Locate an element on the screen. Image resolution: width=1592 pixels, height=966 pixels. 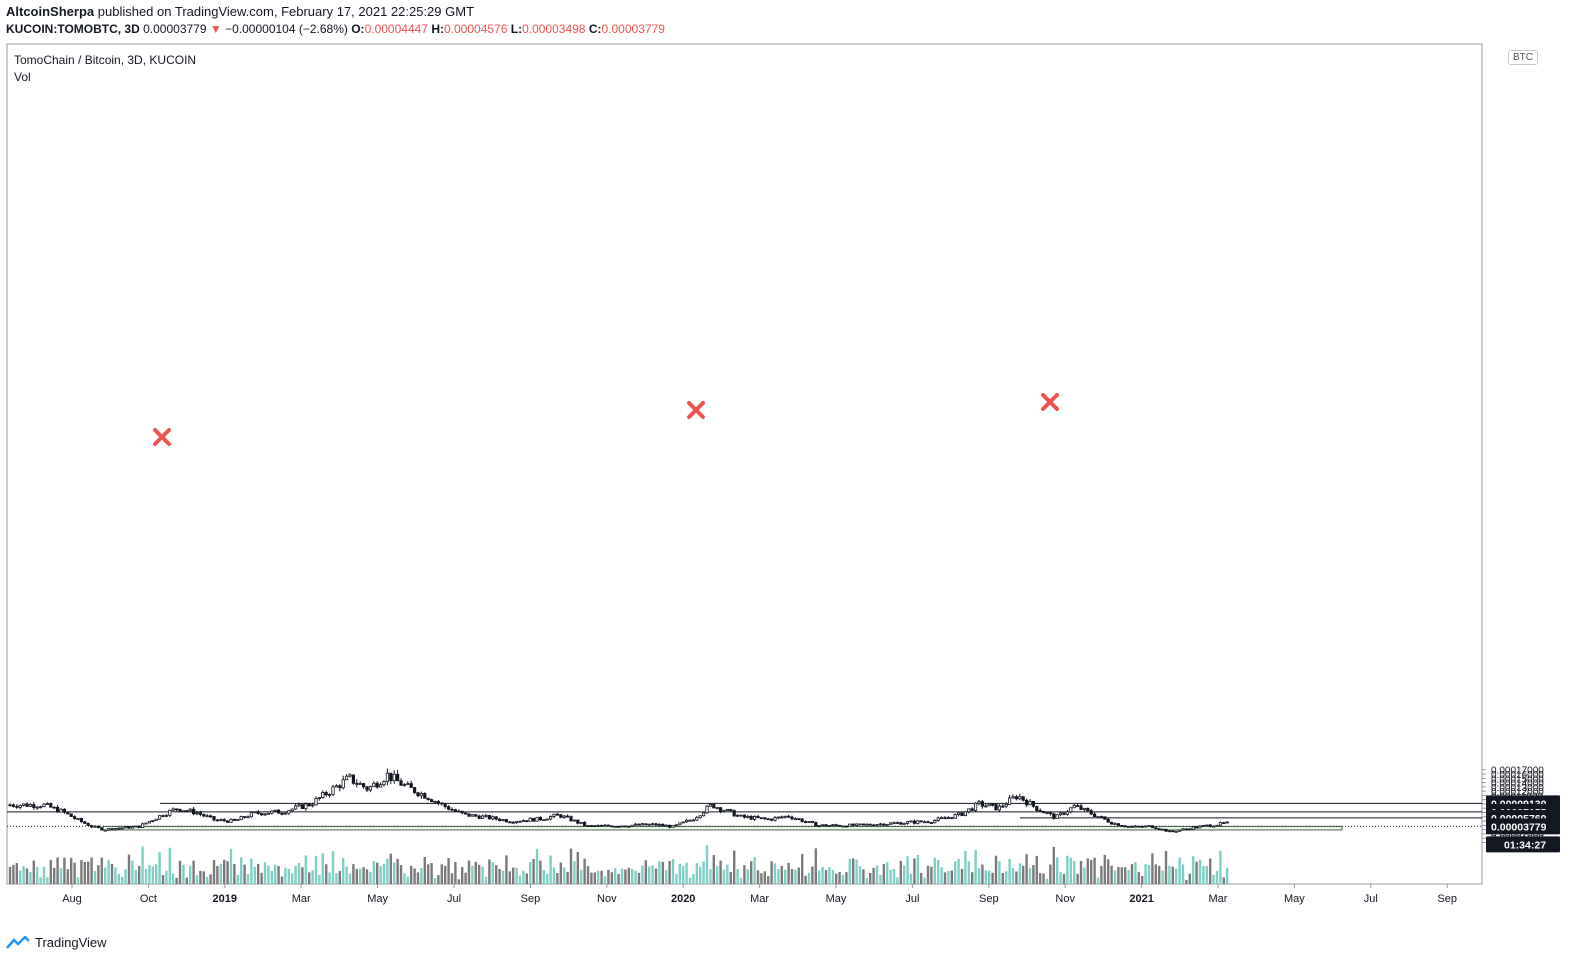
y-tick-label: 0.00017000 is located at coordinates (1517, 771).